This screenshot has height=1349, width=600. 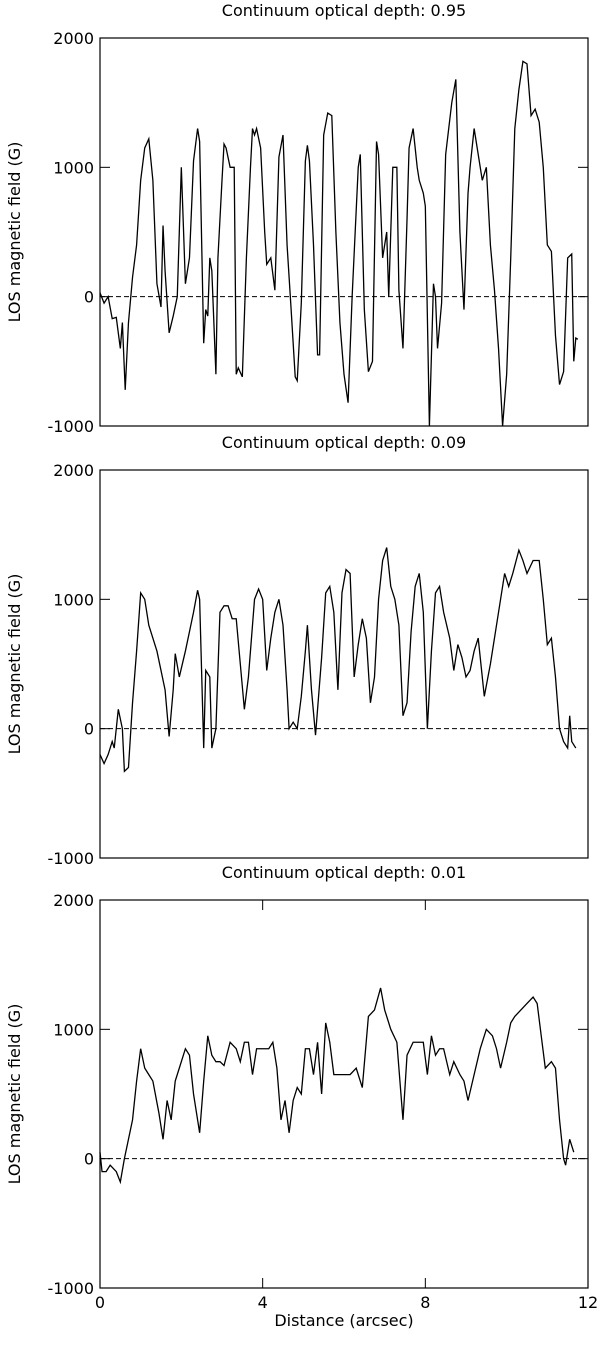 I want to click on x-axis-label: Distance (arcsec), so click(x=343, y=1320).